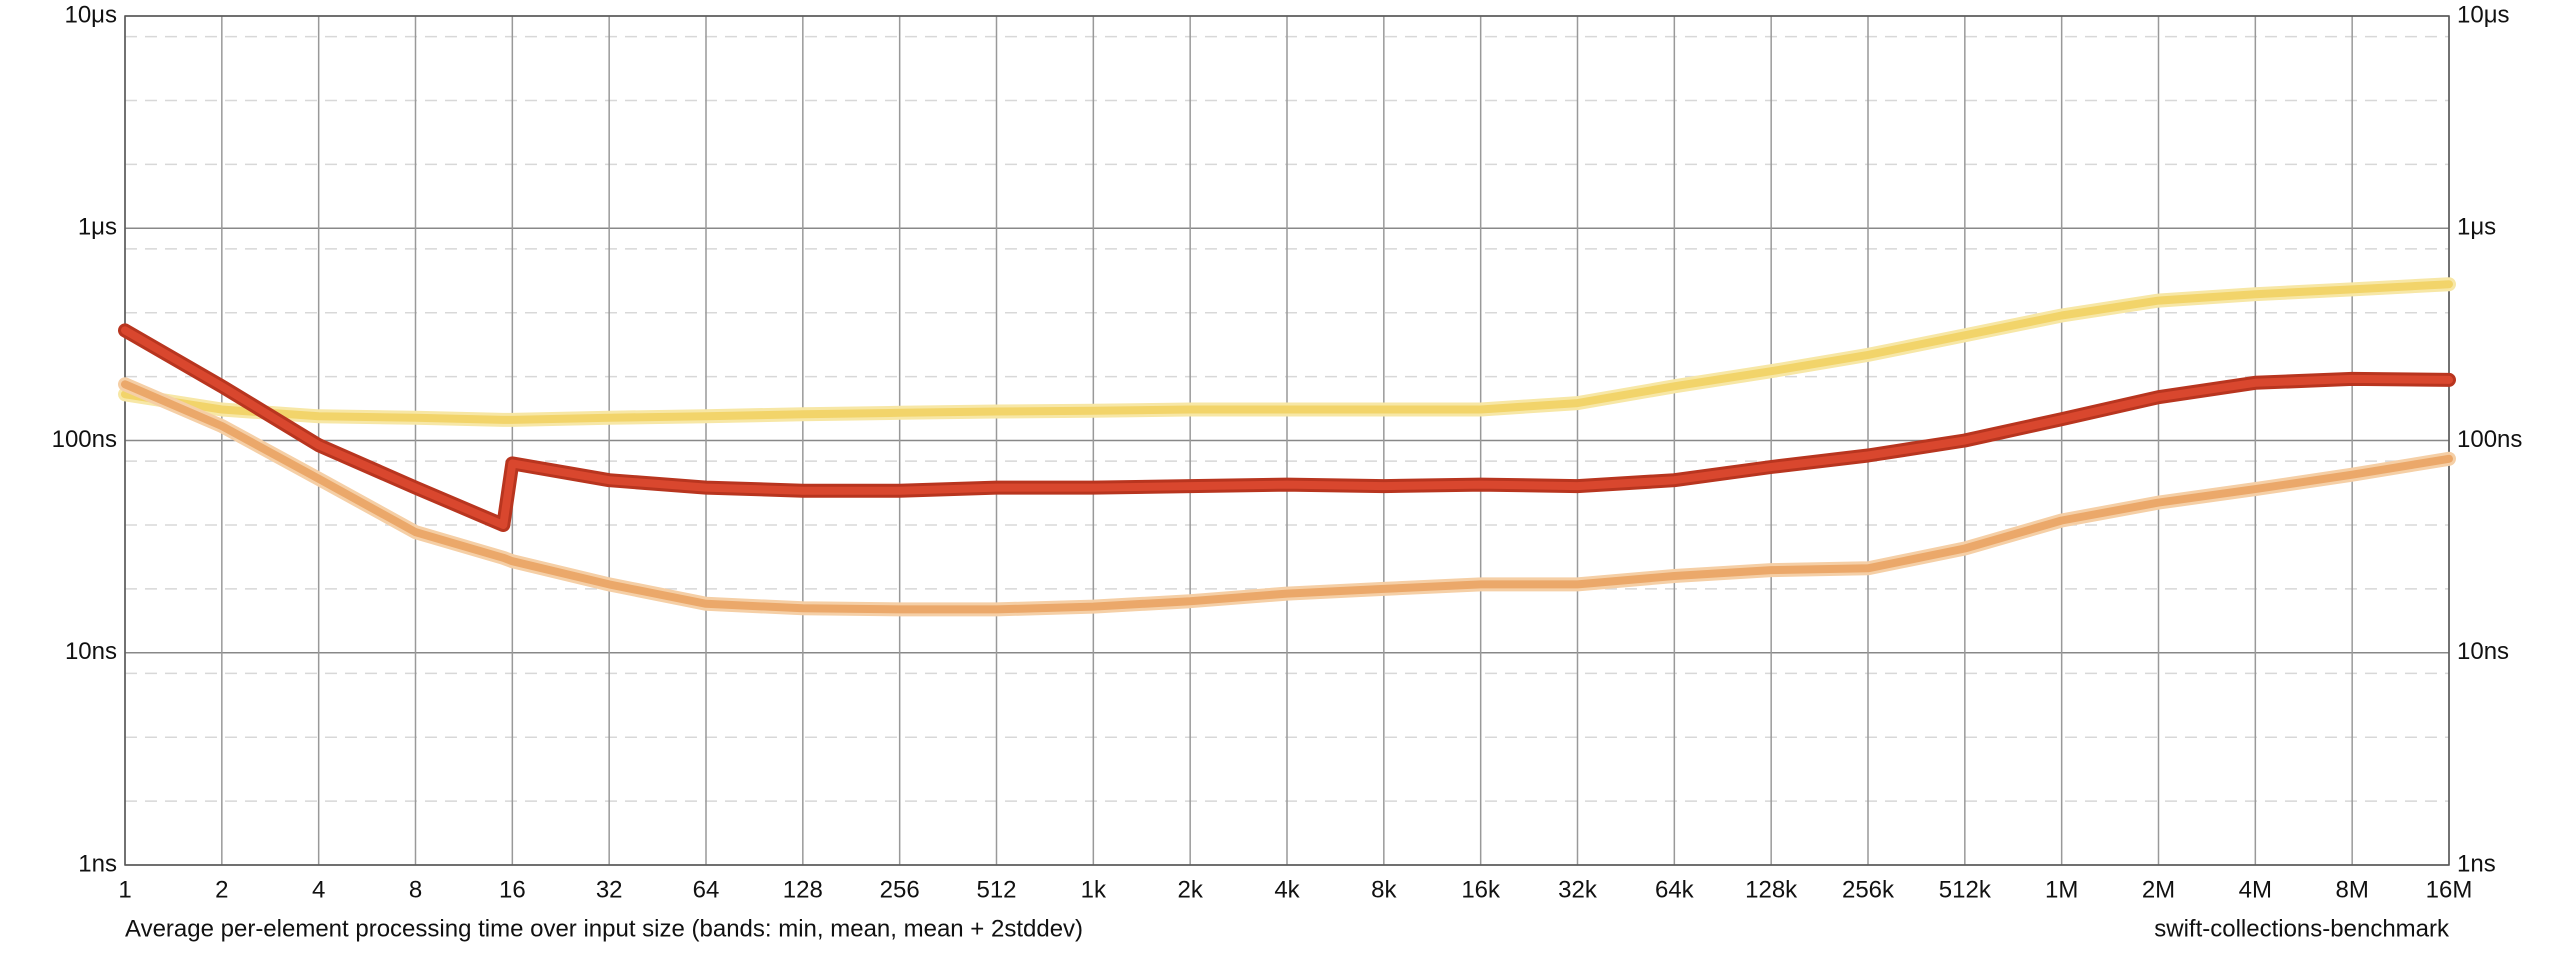 This screenshot has width=2560, height=960. What do you see at coordinates (2255, 889) in the screenshot?
I see `x-tick-label: 4M` at bounding box center [2255, 889].